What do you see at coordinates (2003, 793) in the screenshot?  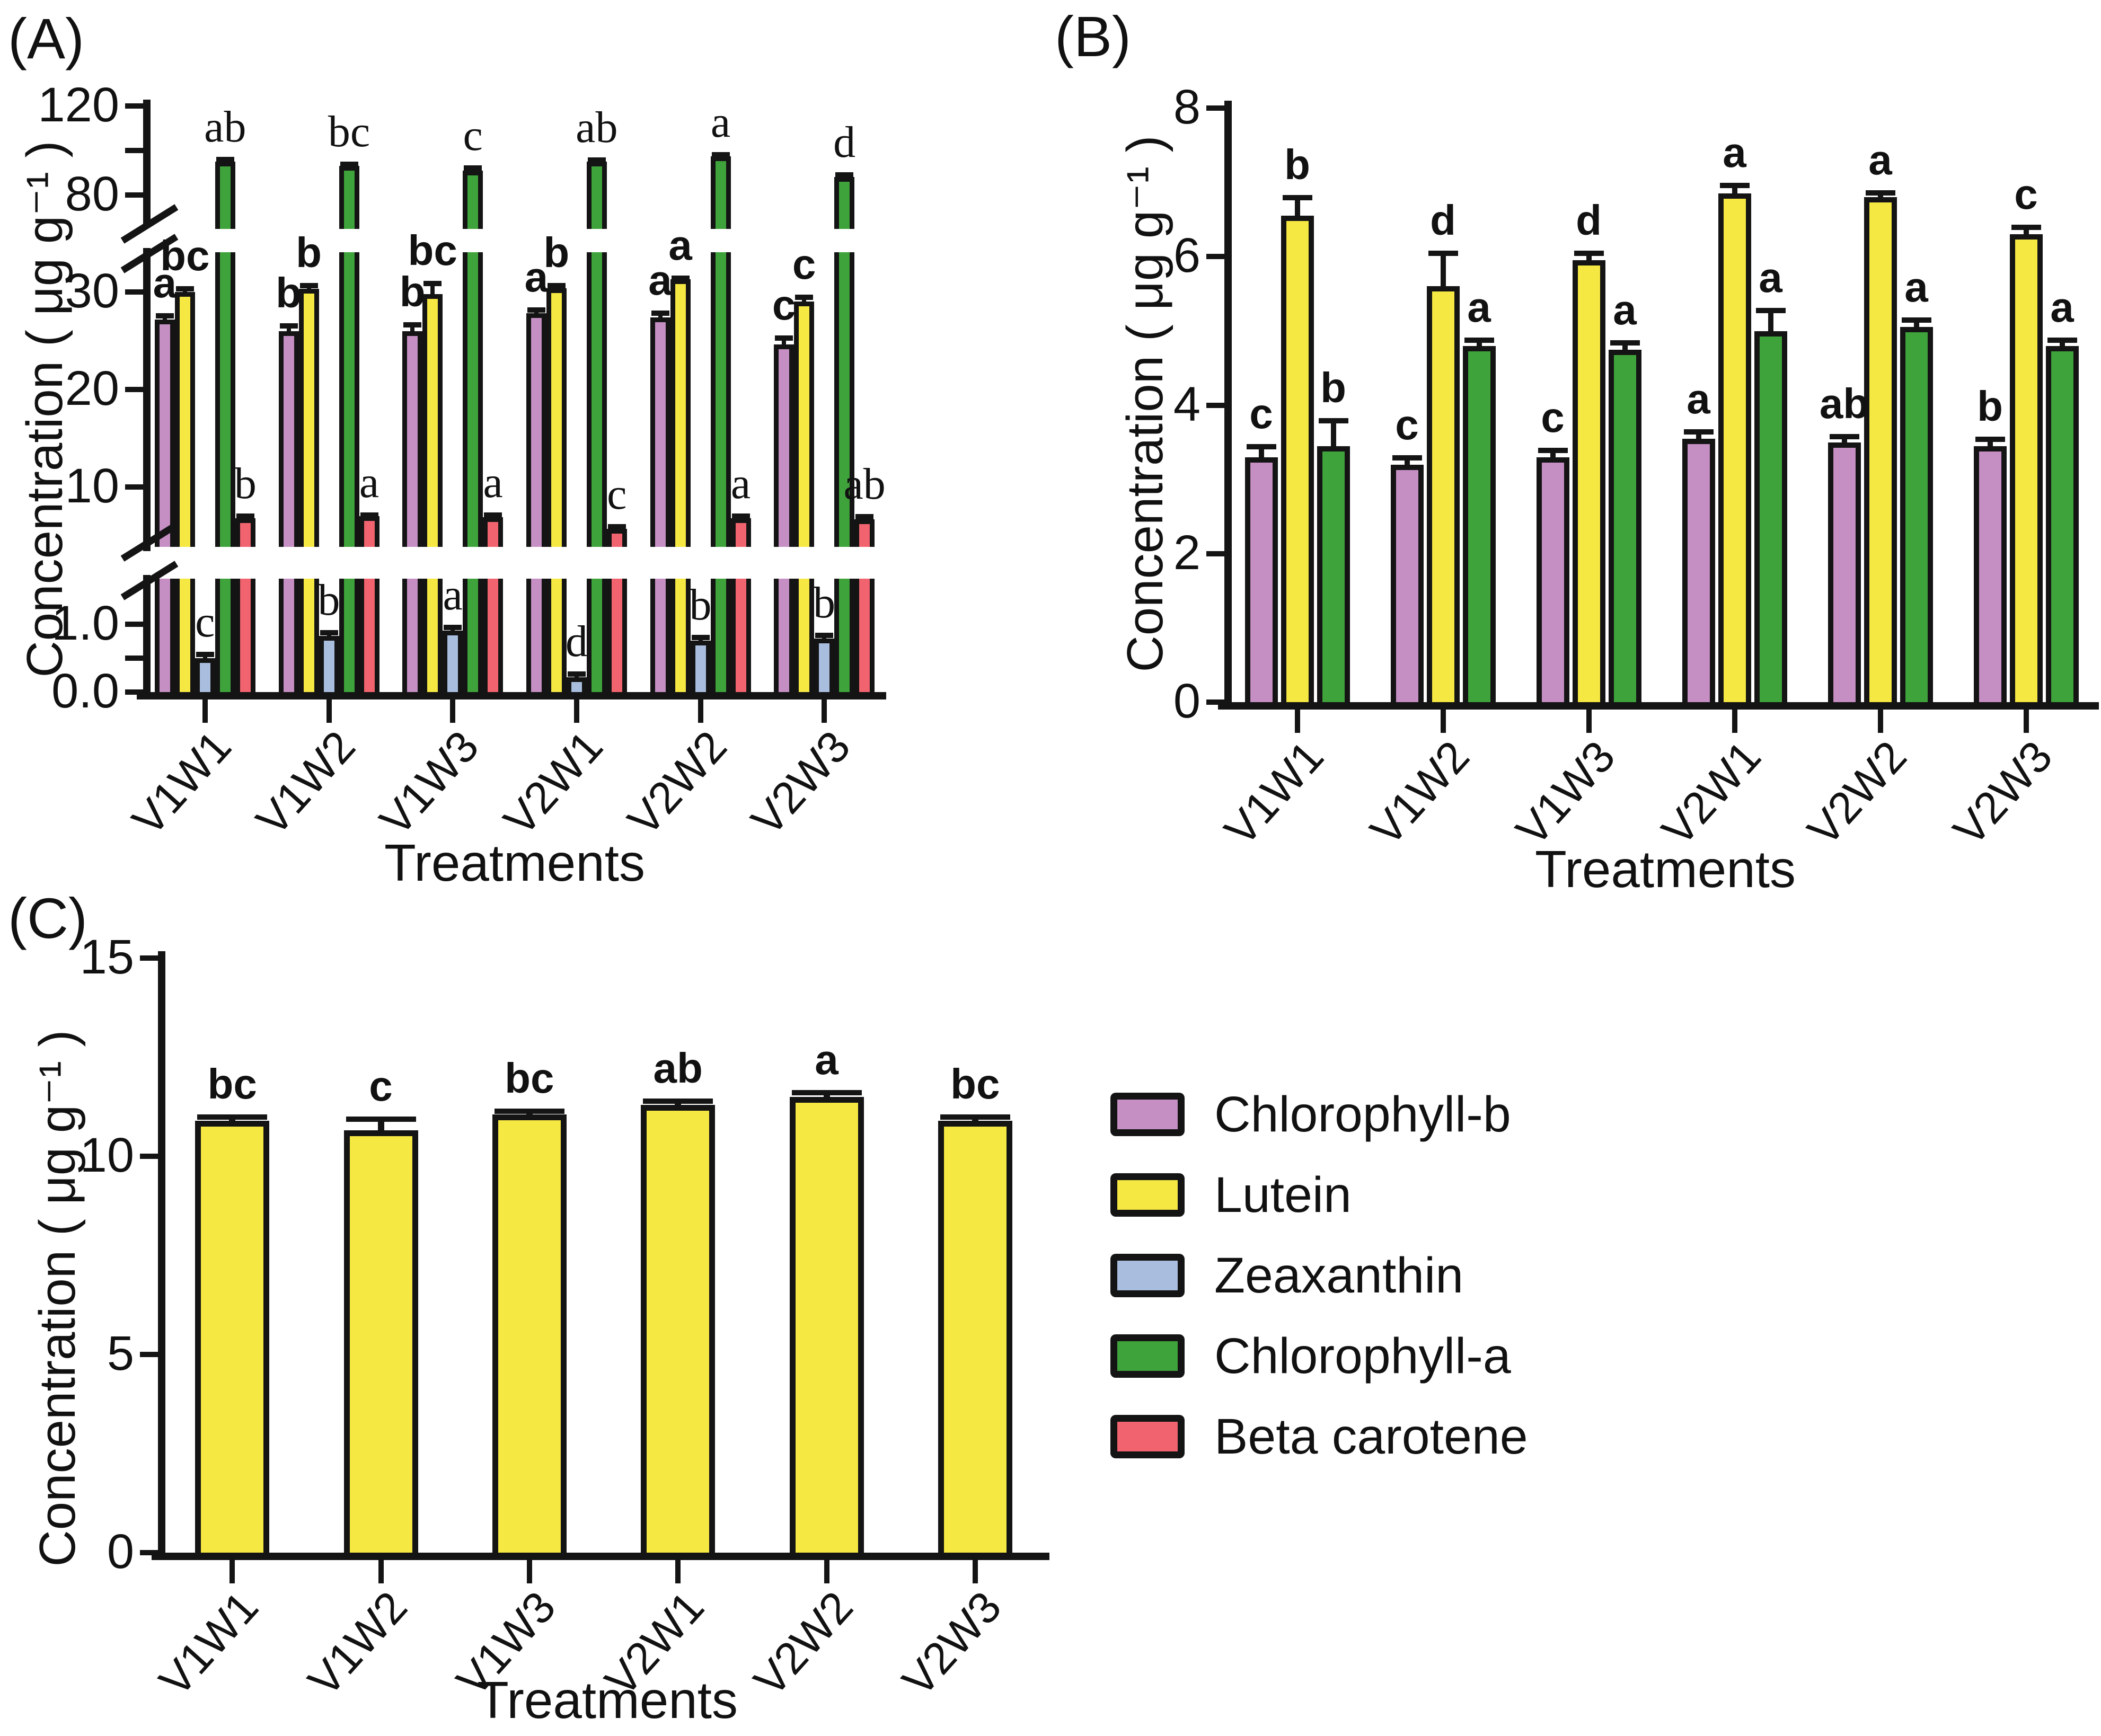 I see `x-tick-label: V2W3` at bounding box center [2003, 793].